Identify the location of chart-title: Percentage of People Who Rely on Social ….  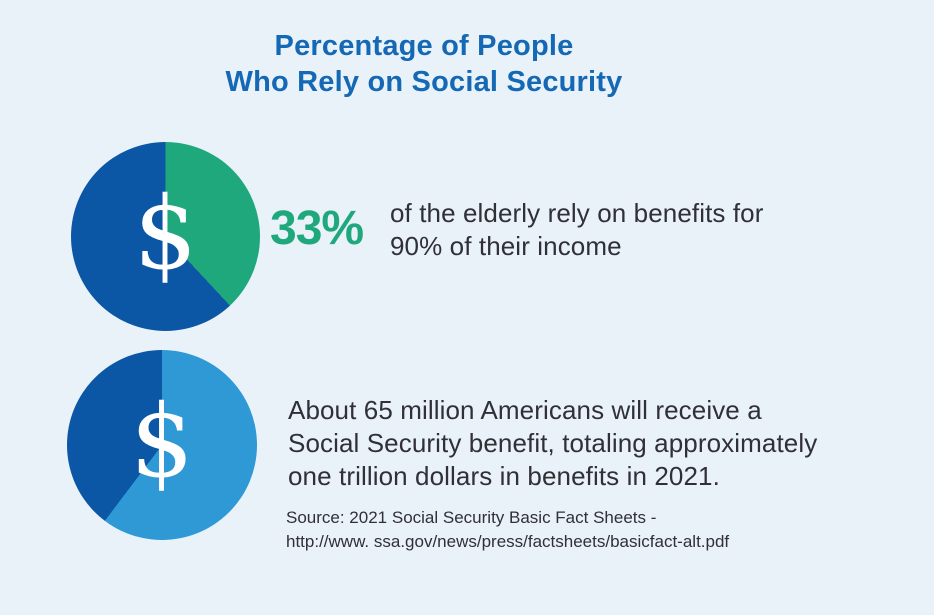
(424, 64).